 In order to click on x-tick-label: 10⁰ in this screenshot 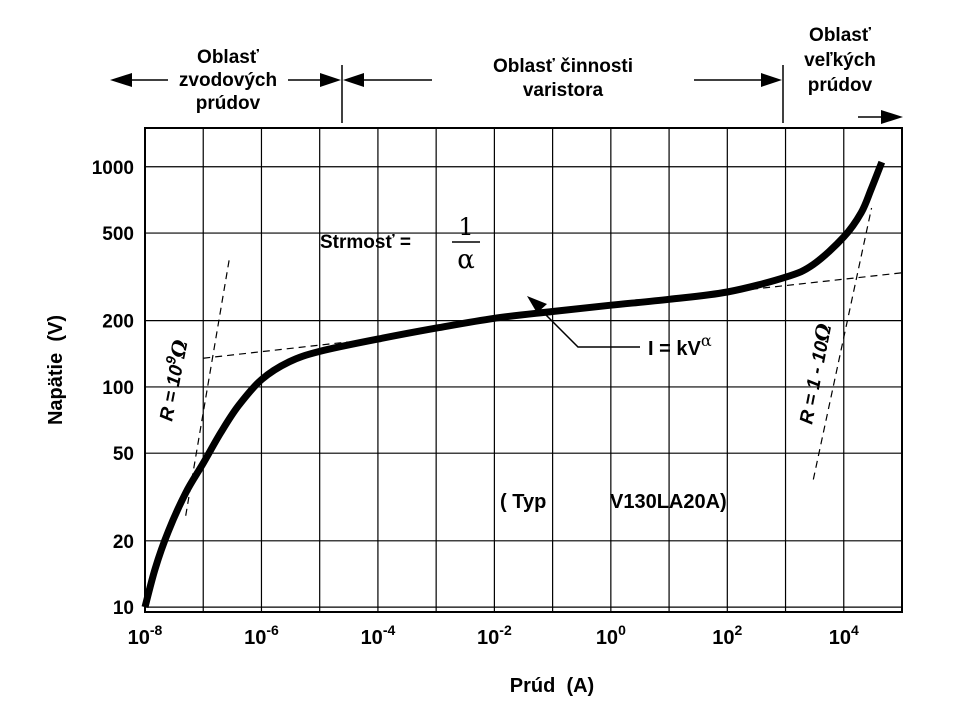, I will do `click(611, 635)`.